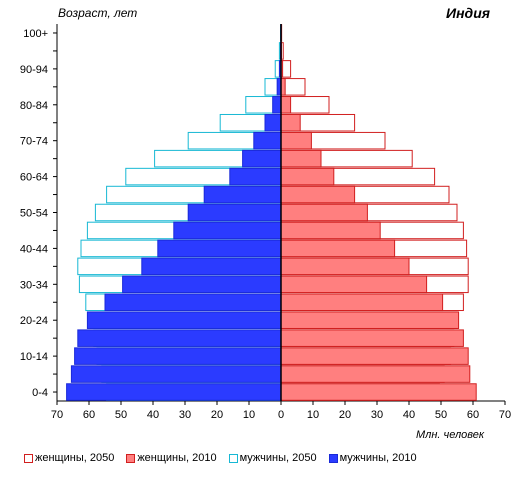  I want to click on x-tick-label-2: 50, so click(121, 415).